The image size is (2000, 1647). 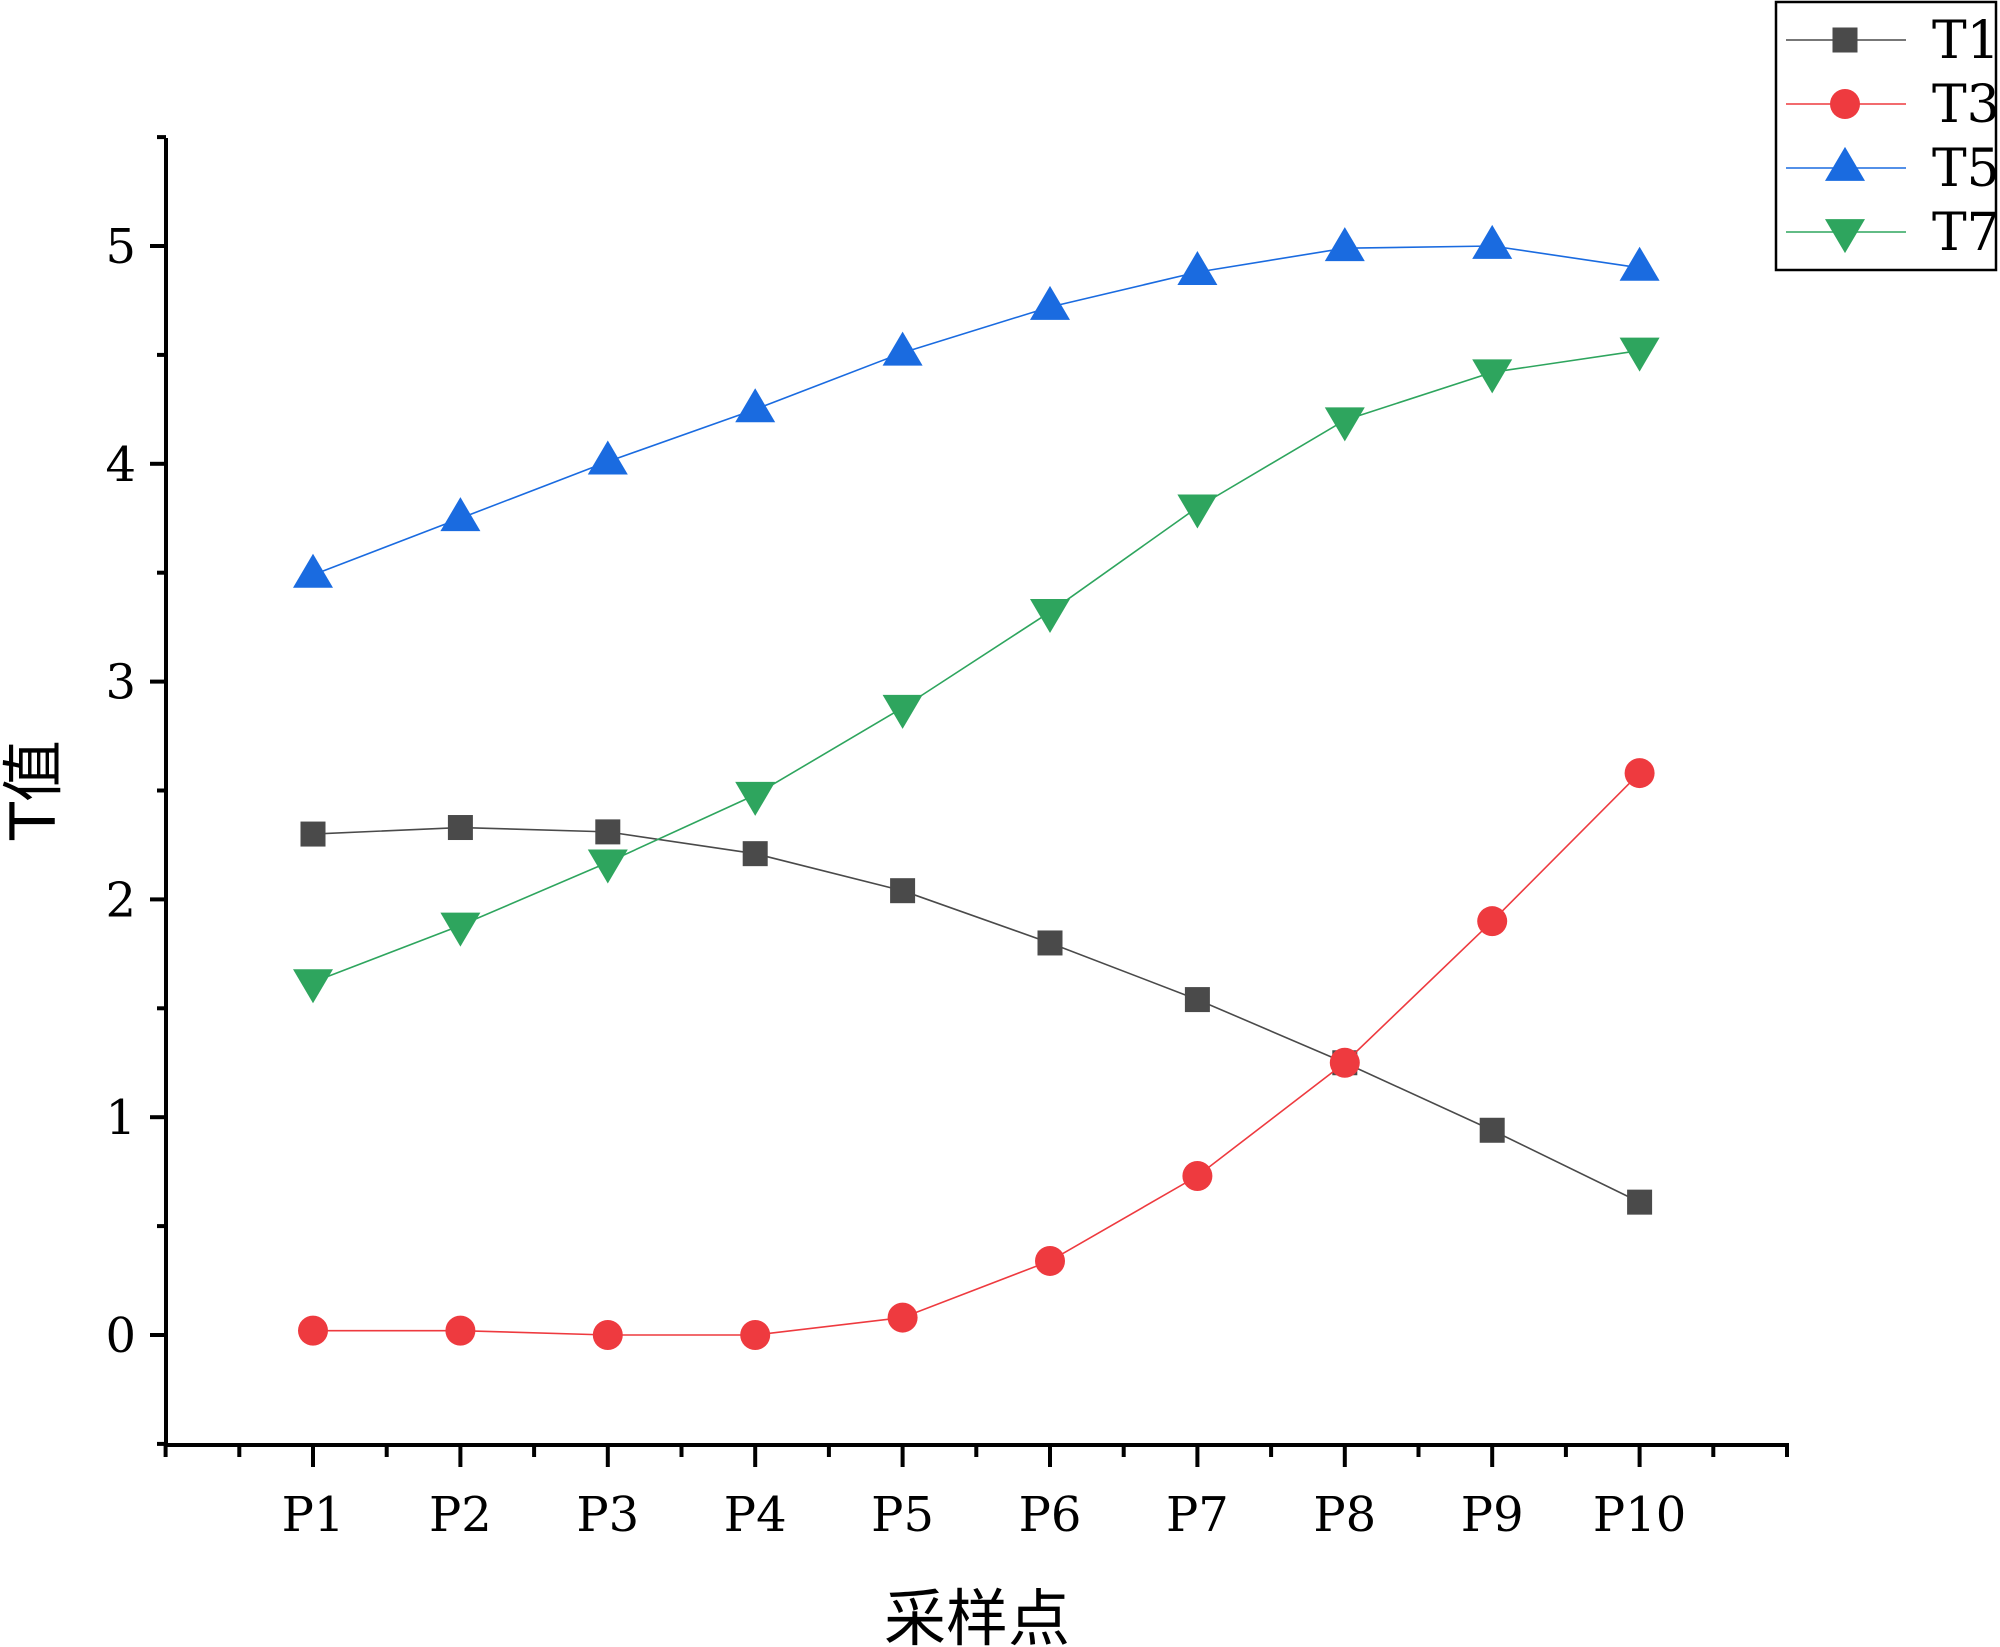 I want to click on y-axis-title: T值, so click(x=35, y=790).